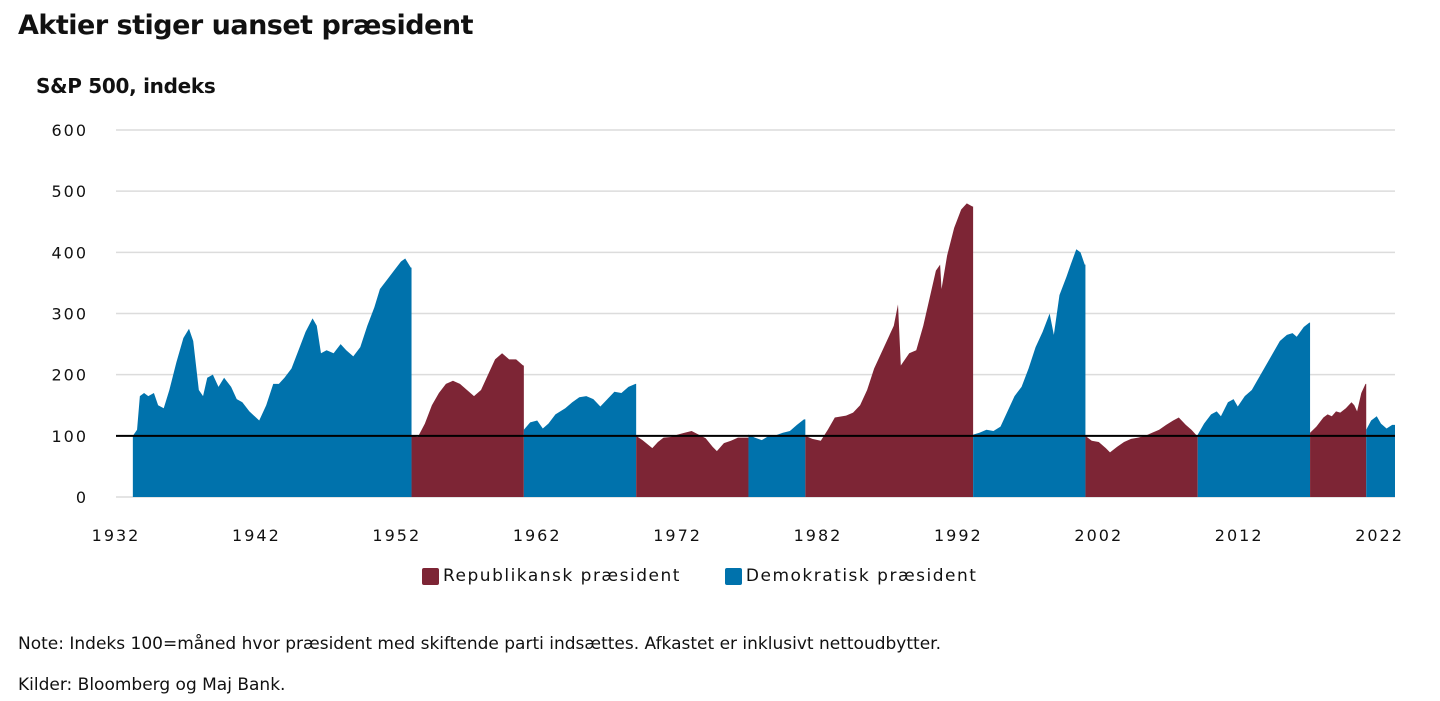 The width and height of the screenshot is (1440, 701). Describe the element at coordinates (116, 535) in the screenshot. I see `x-tick-label: 1932` at that location.